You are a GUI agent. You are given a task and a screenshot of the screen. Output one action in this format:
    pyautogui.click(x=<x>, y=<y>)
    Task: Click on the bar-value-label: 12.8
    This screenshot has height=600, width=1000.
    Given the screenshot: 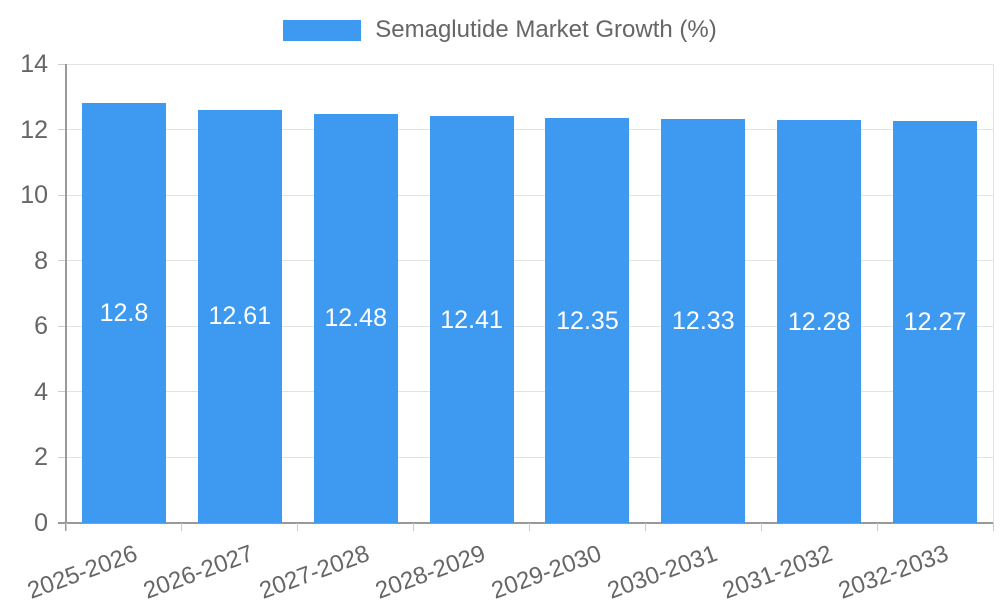 What is the action you would take?
    pyautogui.click(x=124, y=313)
    